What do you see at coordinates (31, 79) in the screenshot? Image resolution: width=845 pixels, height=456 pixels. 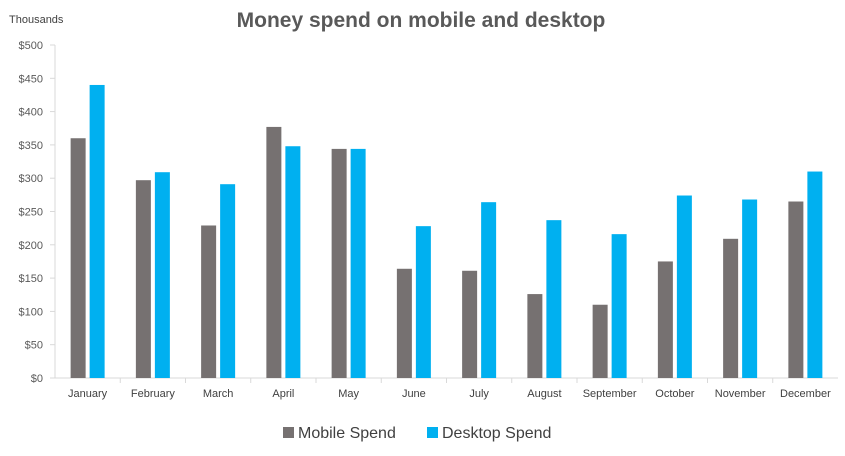 I see `y-tick-label: $450` at bounding box center [31, 79].